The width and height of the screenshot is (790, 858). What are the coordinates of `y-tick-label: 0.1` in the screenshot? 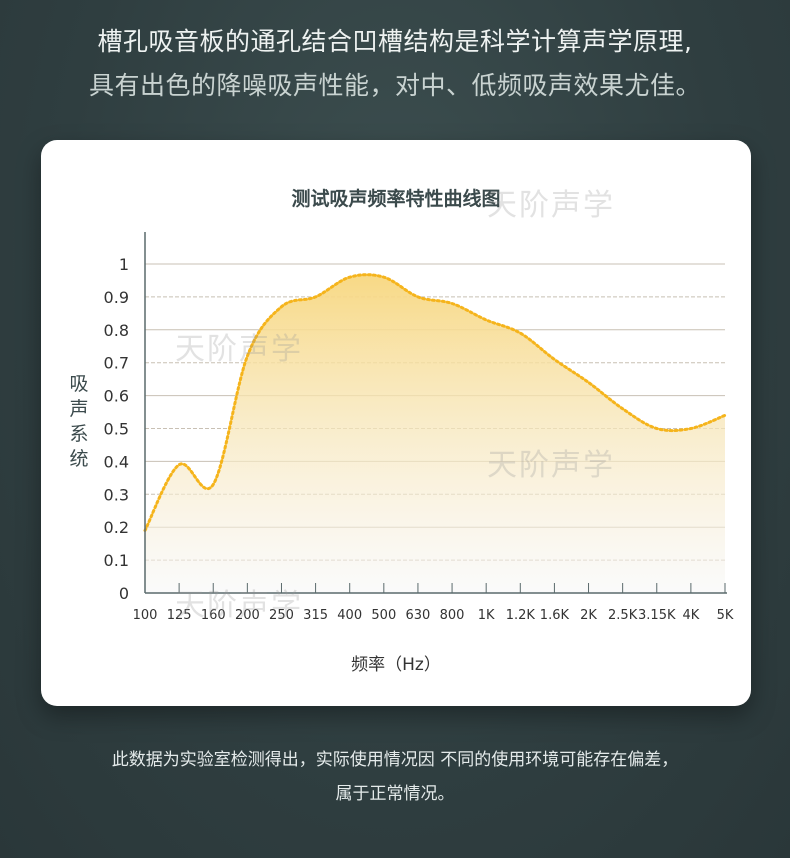 It's located at (116, 560).